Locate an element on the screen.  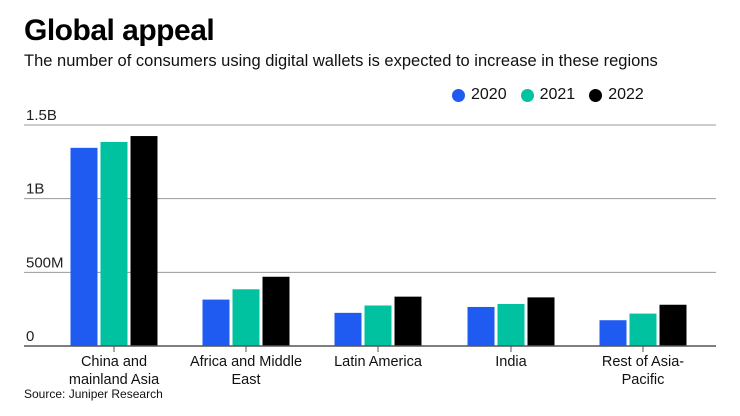
x-tick-label-line: Rest of Asia- is located at coordinates (643, 362).